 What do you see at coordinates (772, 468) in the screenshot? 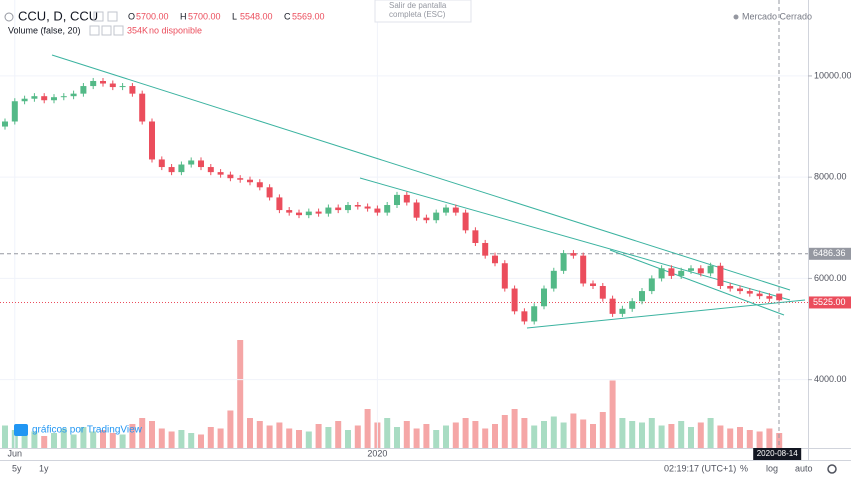
I see `toolbar-button: log` at bounding box center [772, 468].